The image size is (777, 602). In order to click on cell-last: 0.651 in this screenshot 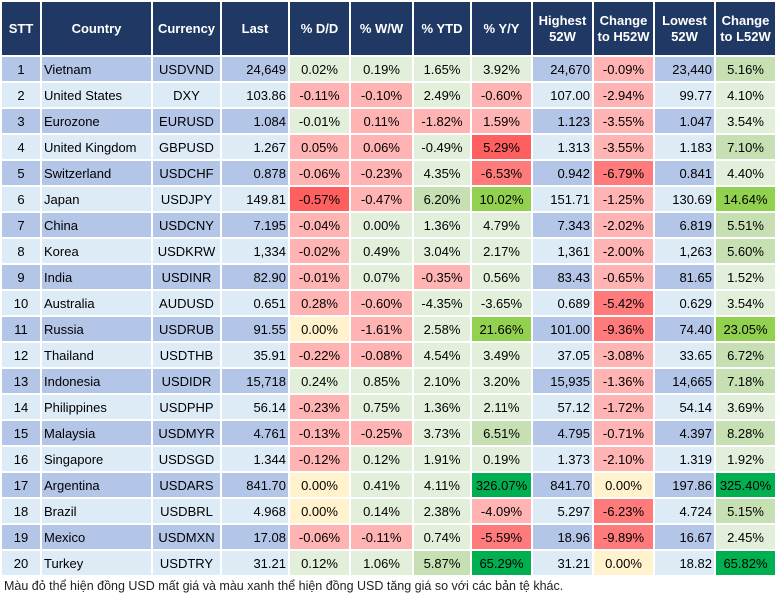, I will do `click(255, 303)`.